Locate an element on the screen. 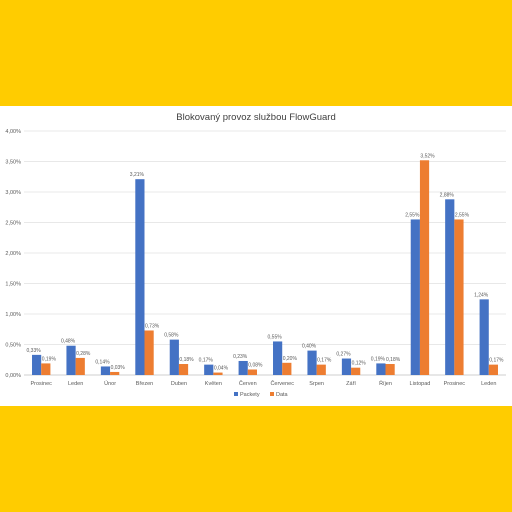 This screenshot has height=512, width=512. legend-label: Data is located at coordinates (282, 395).